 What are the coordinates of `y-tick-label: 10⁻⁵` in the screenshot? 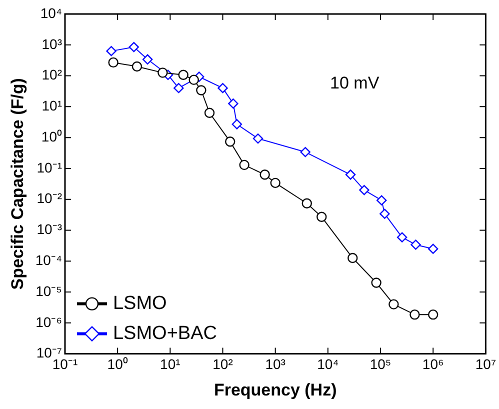 It's located at (49, 290).